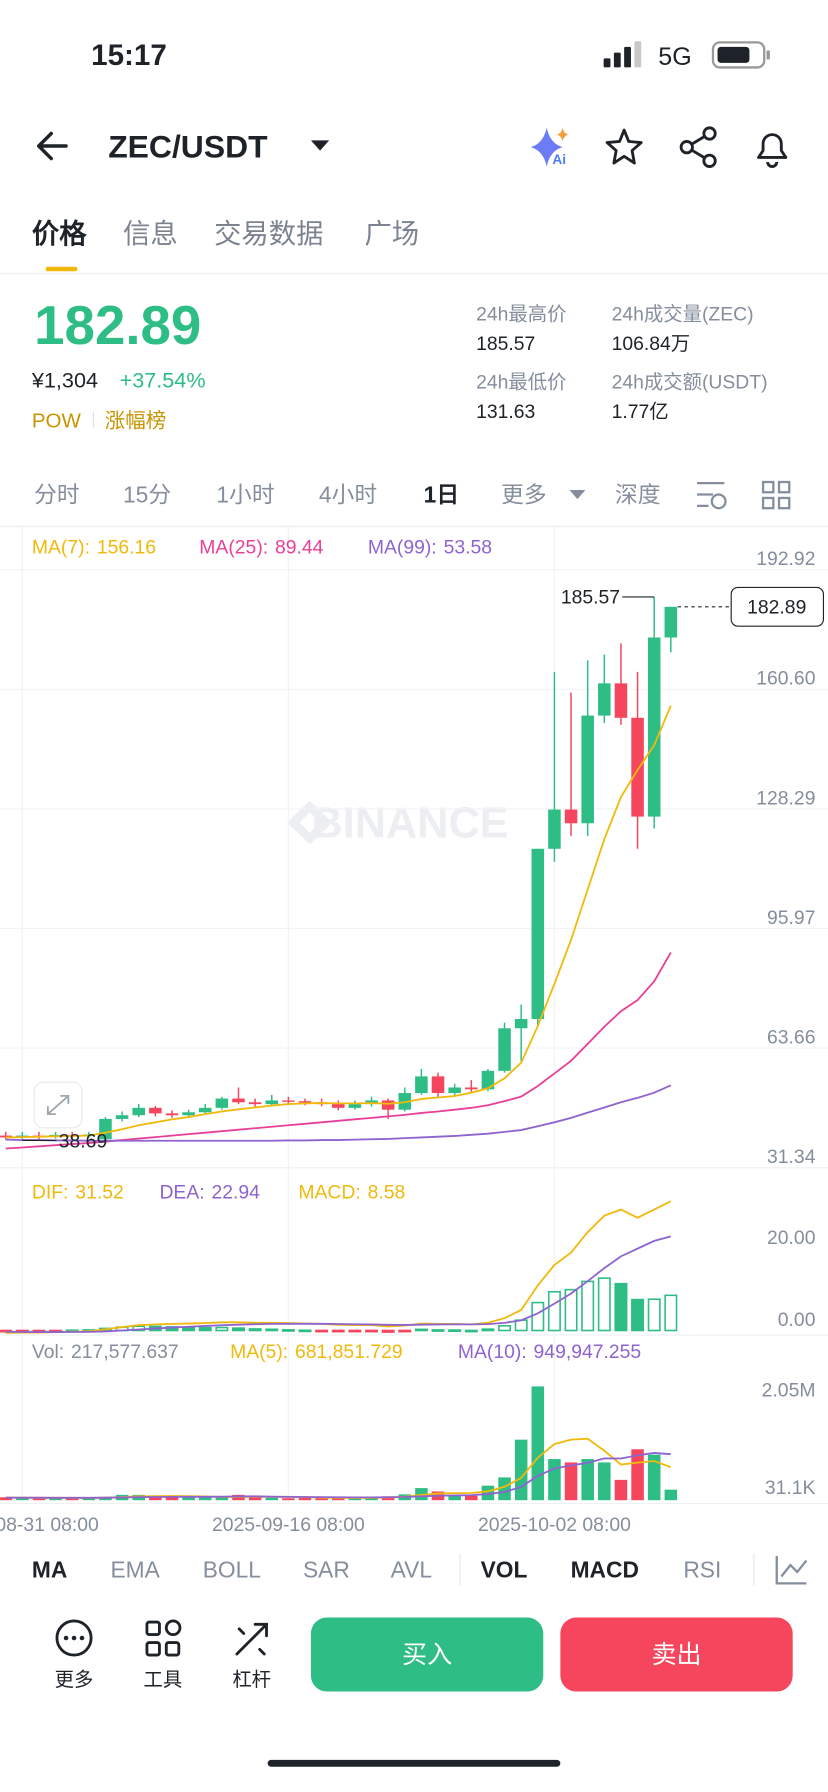  I want to click on legend-value: 31.52, so click(99, 1192).